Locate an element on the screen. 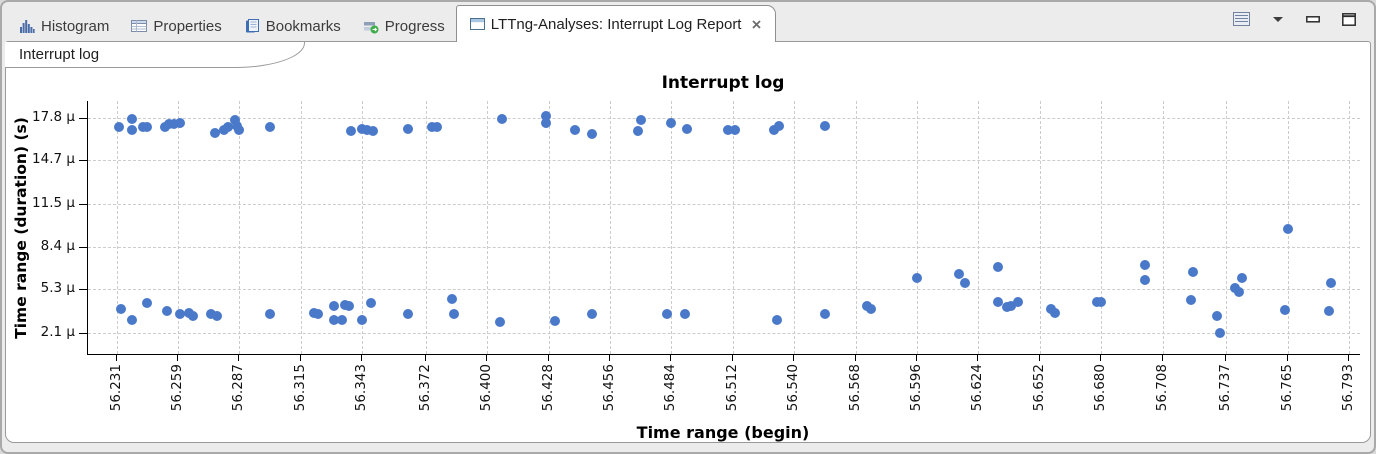 This screenshot has height=454, width=1376. x-tick-label: 56.540 is located at coordinates (793, 388).